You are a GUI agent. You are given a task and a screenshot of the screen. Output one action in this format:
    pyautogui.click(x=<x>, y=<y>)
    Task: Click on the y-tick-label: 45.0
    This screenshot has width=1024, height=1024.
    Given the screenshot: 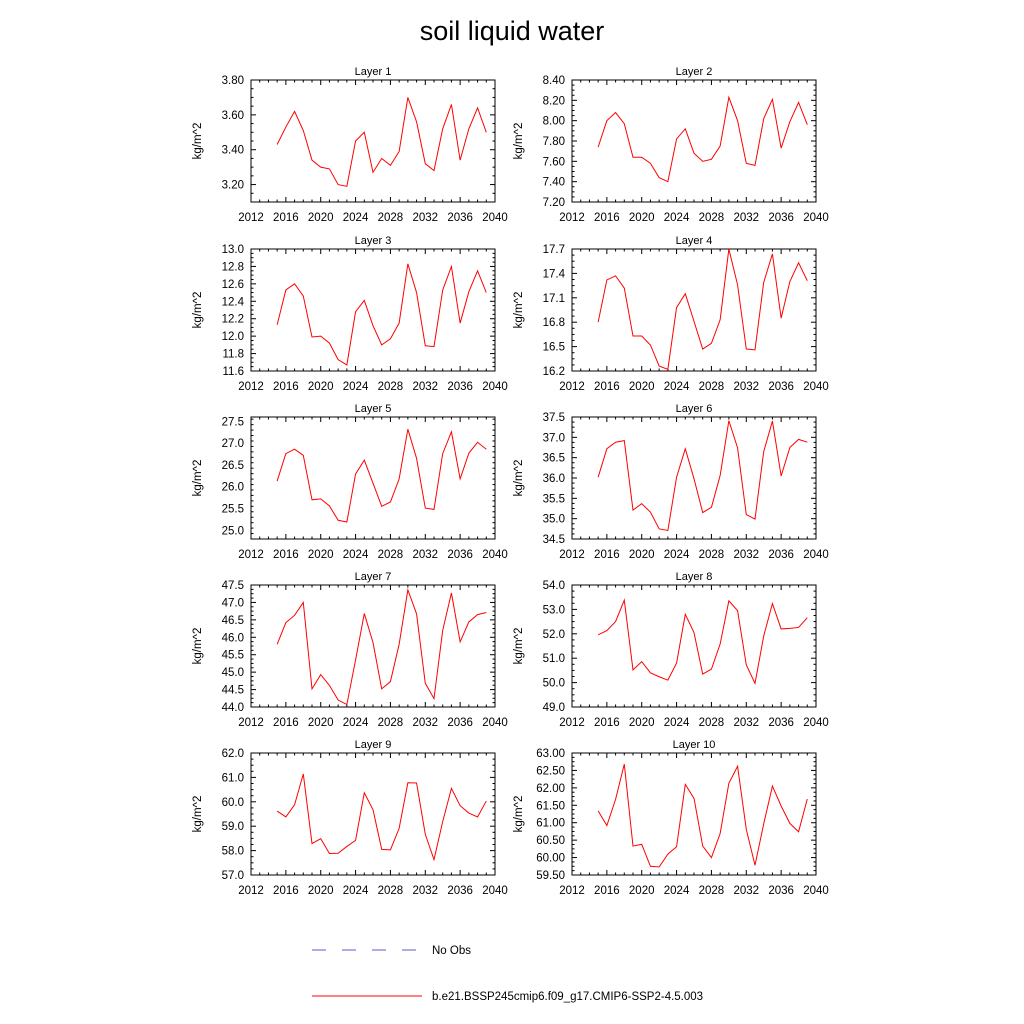 What is the action you would take?
    pyautogui.click(x=233, y=673)
    